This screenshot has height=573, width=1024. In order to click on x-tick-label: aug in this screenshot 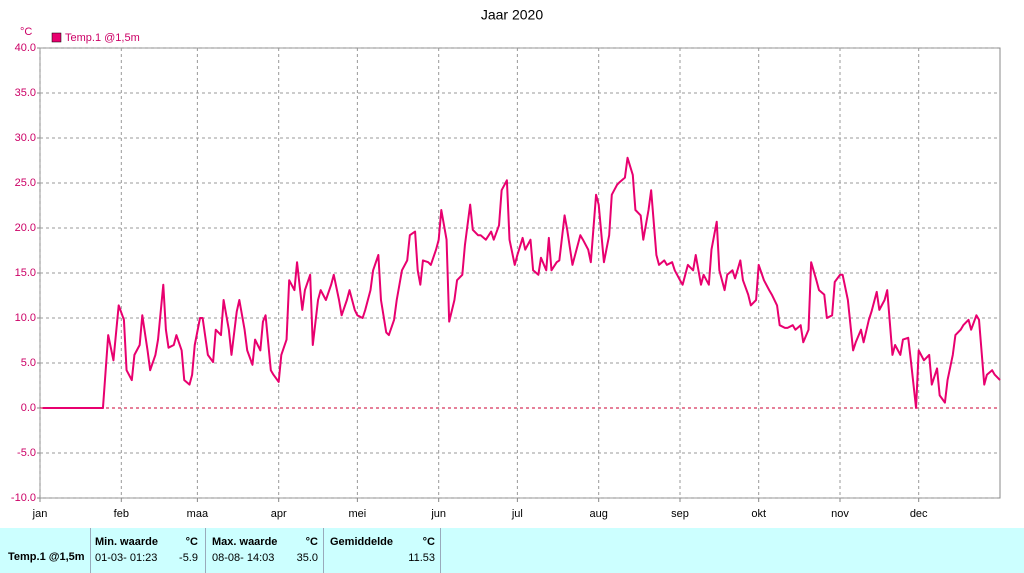, I will do `click(599, 514)`.